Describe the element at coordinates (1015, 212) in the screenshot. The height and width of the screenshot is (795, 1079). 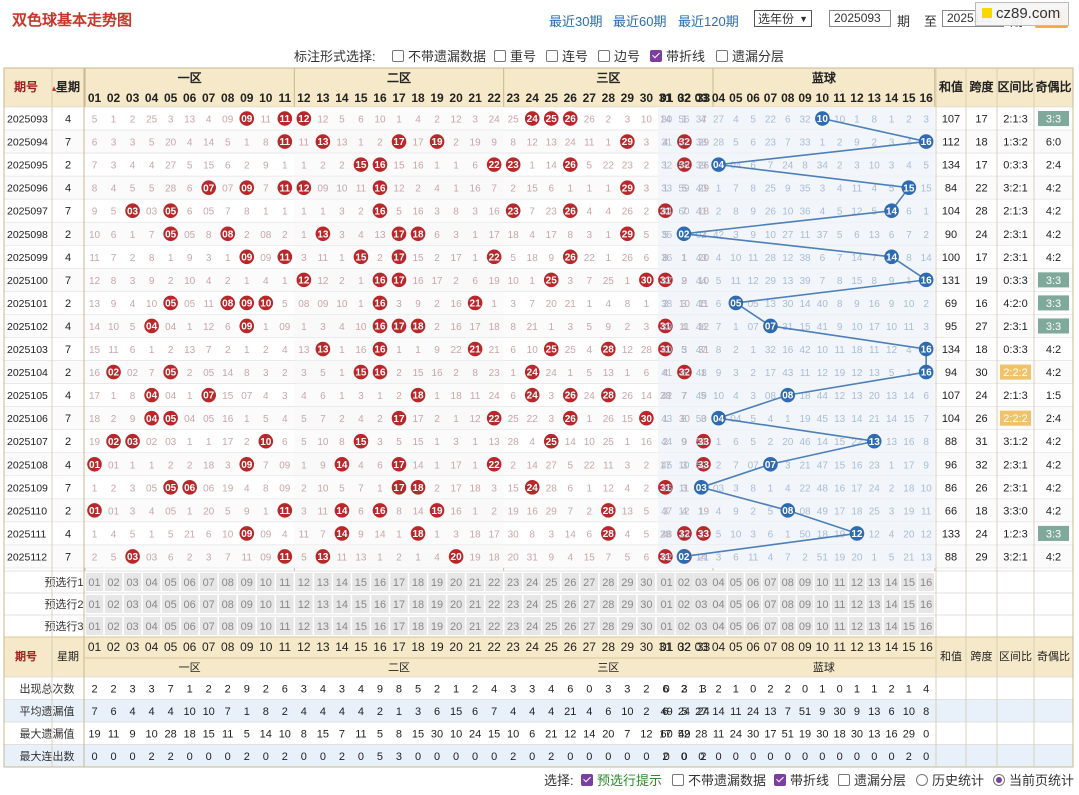
I see `zone-ratio-cell: 2:1:3` at that location.